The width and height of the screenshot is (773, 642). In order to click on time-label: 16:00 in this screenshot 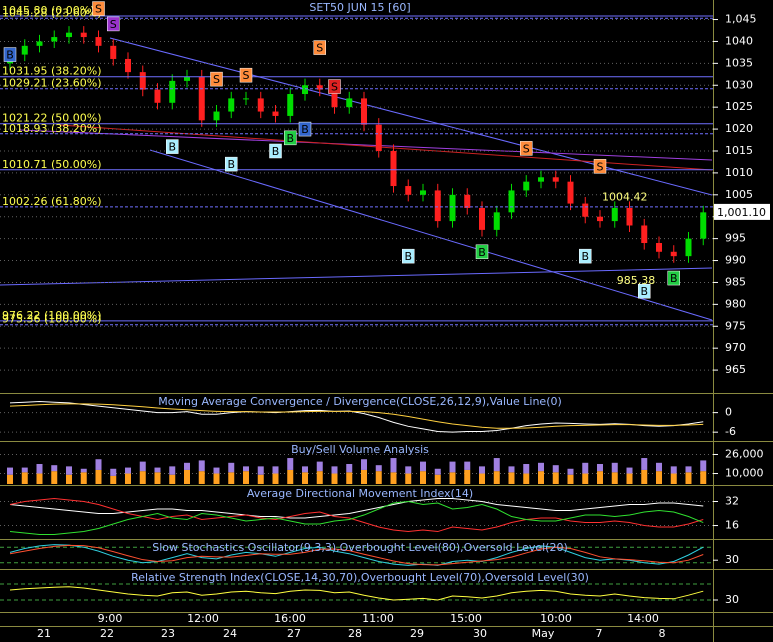, I will do `click(290, 618)`.